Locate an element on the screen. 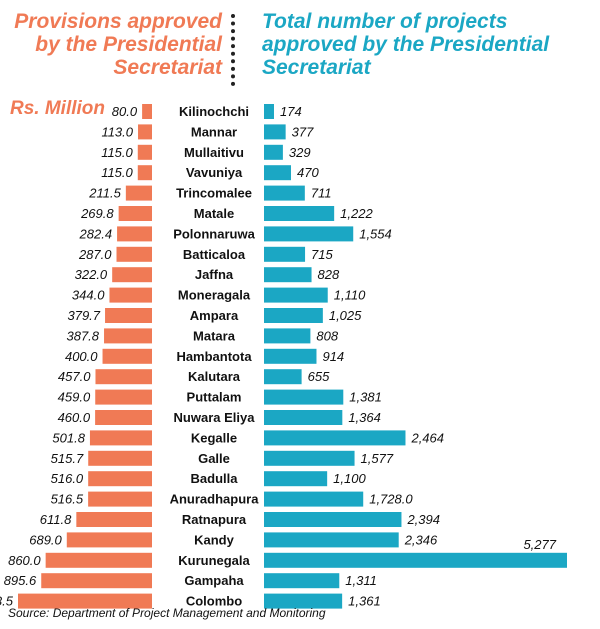 The width and height of the screenshot is (600, 629). project-value-gampaha: 1,311 is located at coordinates (361, 580).